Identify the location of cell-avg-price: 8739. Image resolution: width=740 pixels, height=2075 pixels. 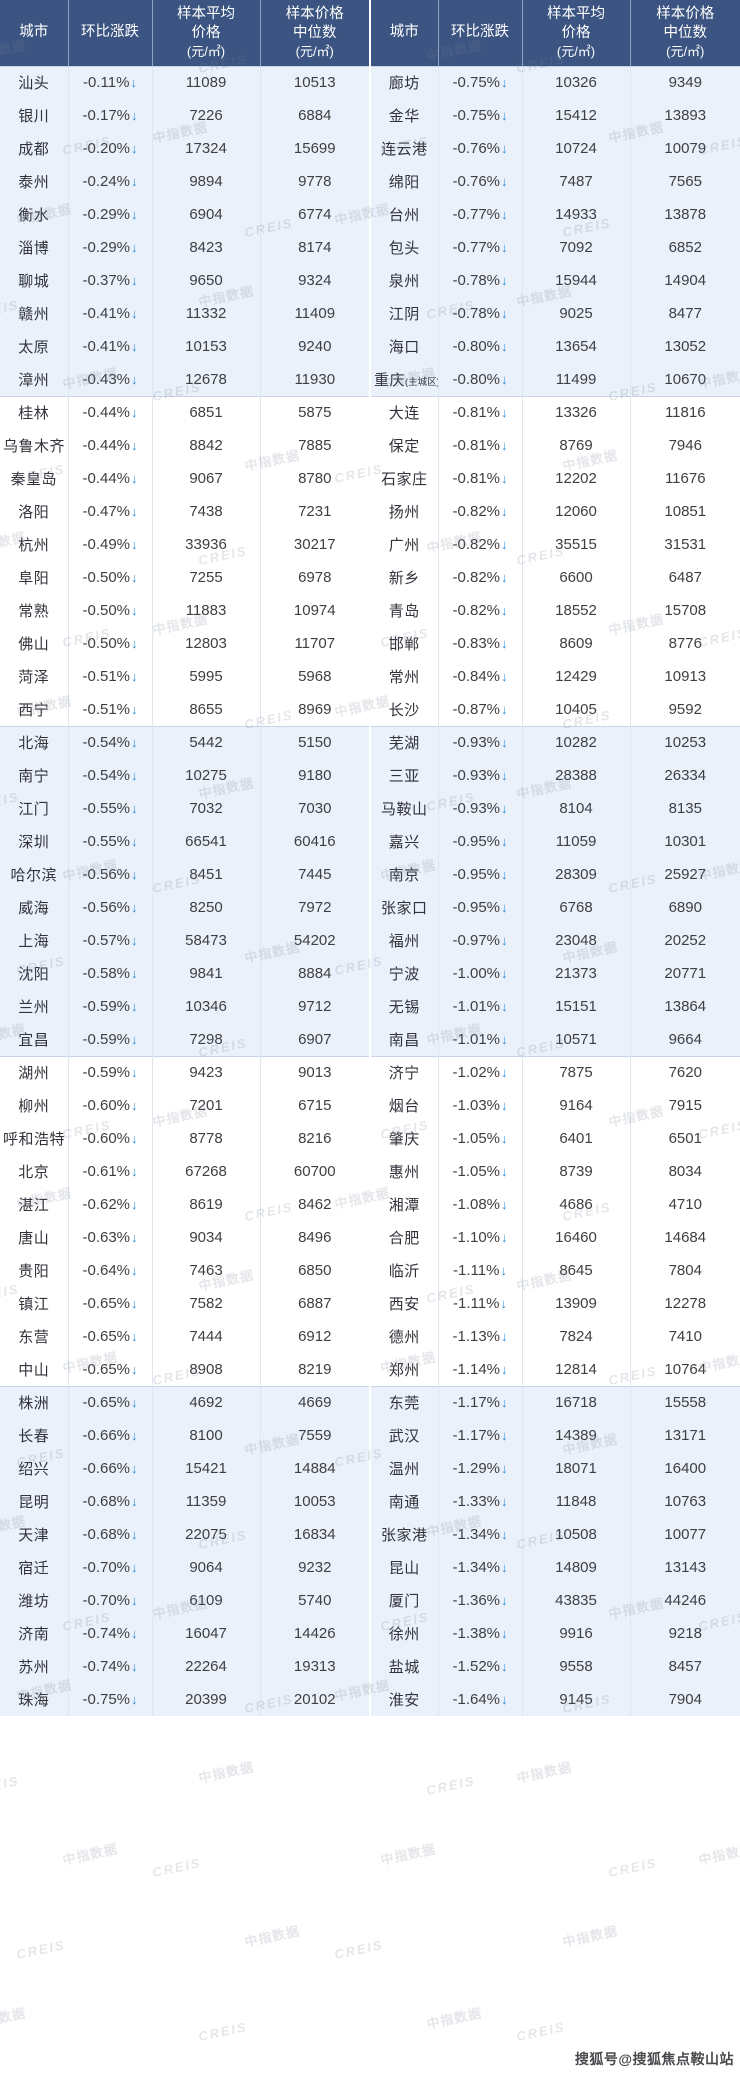
(576, 1171).